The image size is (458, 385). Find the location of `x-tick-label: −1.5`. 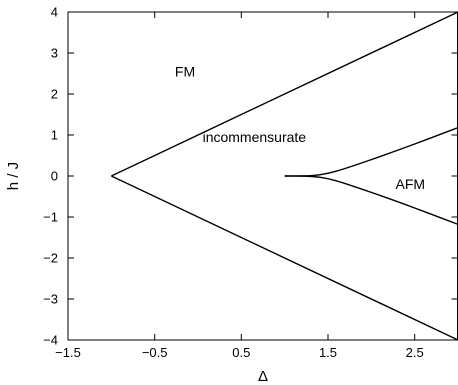

x-tick-label: −1.5 is located at coordinates (68, 352).